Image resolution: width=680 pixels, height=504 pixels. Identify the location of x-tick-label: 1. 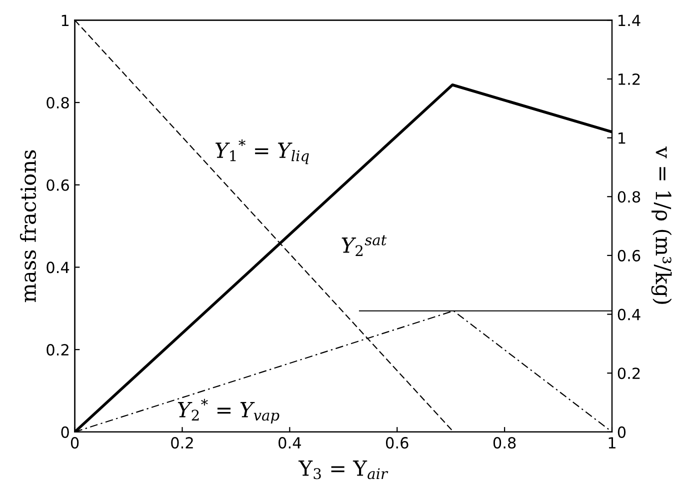
(612, 442).